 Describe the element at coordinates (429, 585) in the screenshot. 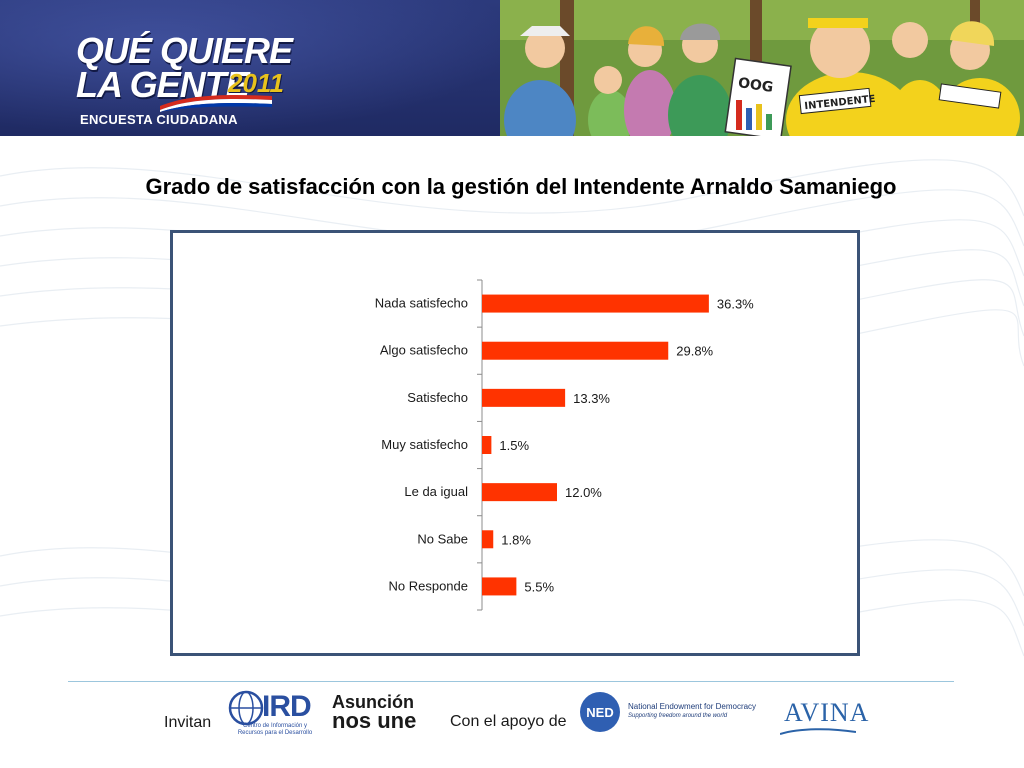

I see `category-label: No Responde` at that location.